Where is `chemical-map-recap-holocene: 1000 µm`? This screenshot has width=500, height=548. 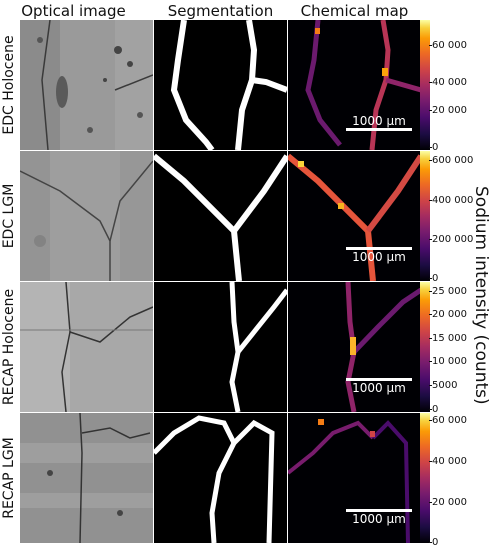
chemical-map-recap-holocene: 1000 µm is located at coordinates (354, 347).